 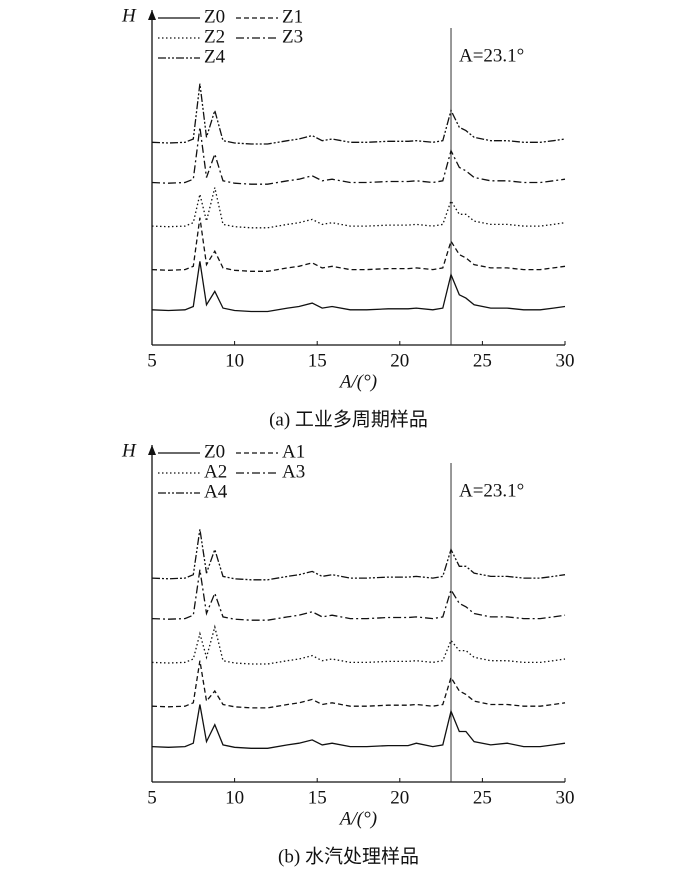 I want to click on legend-label: A1, so click(x=293, y=451).